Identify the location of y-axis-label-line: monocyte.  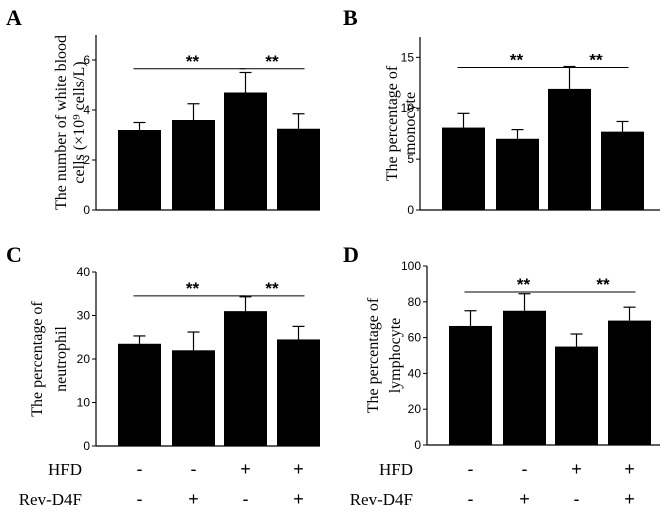
(410, 123).